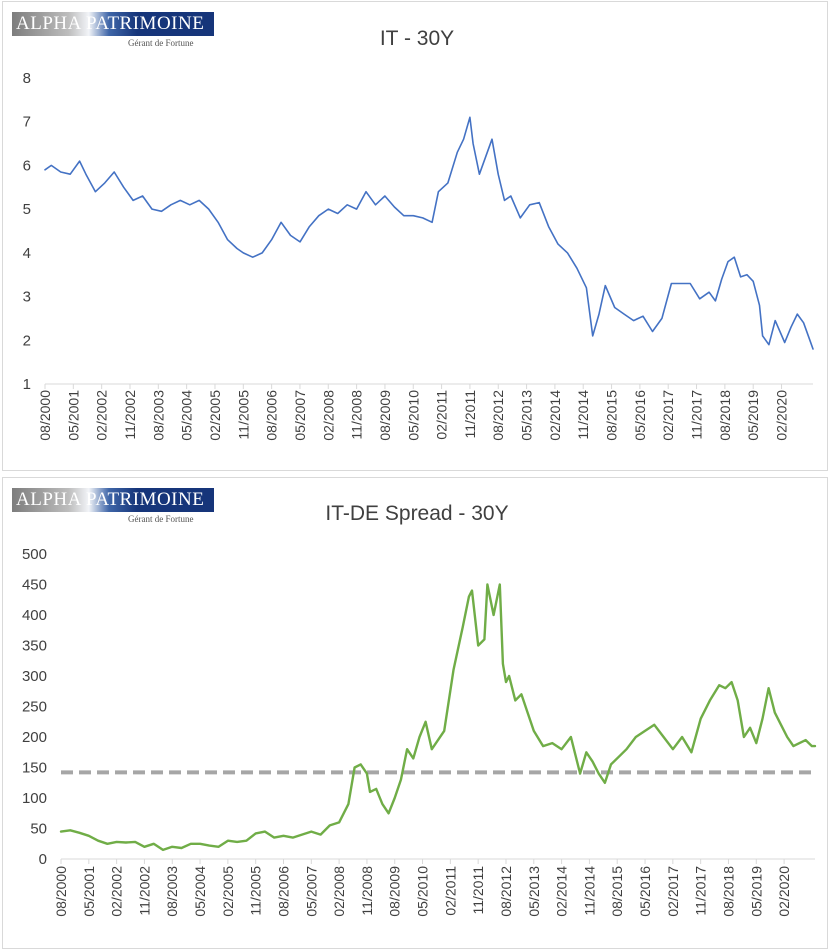 This screenshot has height=950, width=830. Describe the element at coordinates (27, 78) in the screenshot. I see `y-tick-label: 8` at that location.